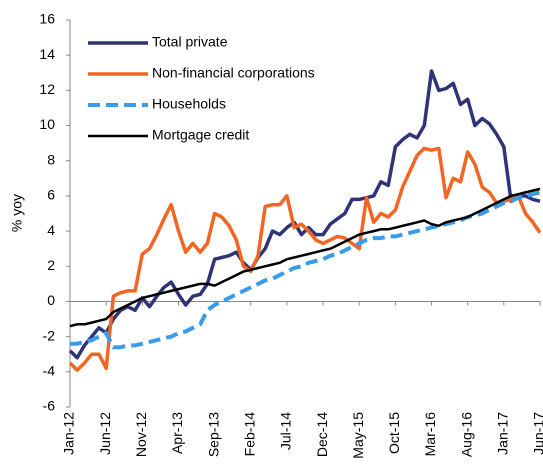  What do you see at coordinates (249, 434) in the screenshot?
I see `x-tick-label: Feb-14` at bounding box center [249, 434].